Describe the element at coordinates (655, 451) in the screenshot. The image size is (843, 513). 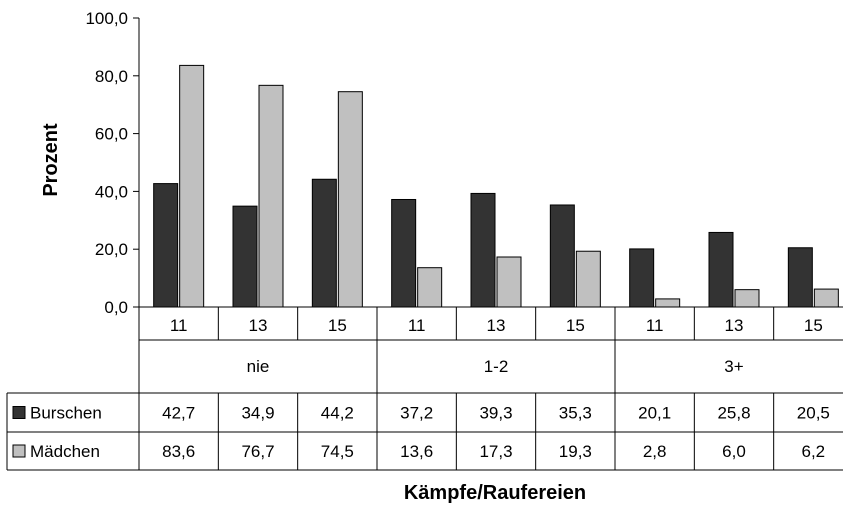
I see `data-label-mädchen: 2,8` at that location.